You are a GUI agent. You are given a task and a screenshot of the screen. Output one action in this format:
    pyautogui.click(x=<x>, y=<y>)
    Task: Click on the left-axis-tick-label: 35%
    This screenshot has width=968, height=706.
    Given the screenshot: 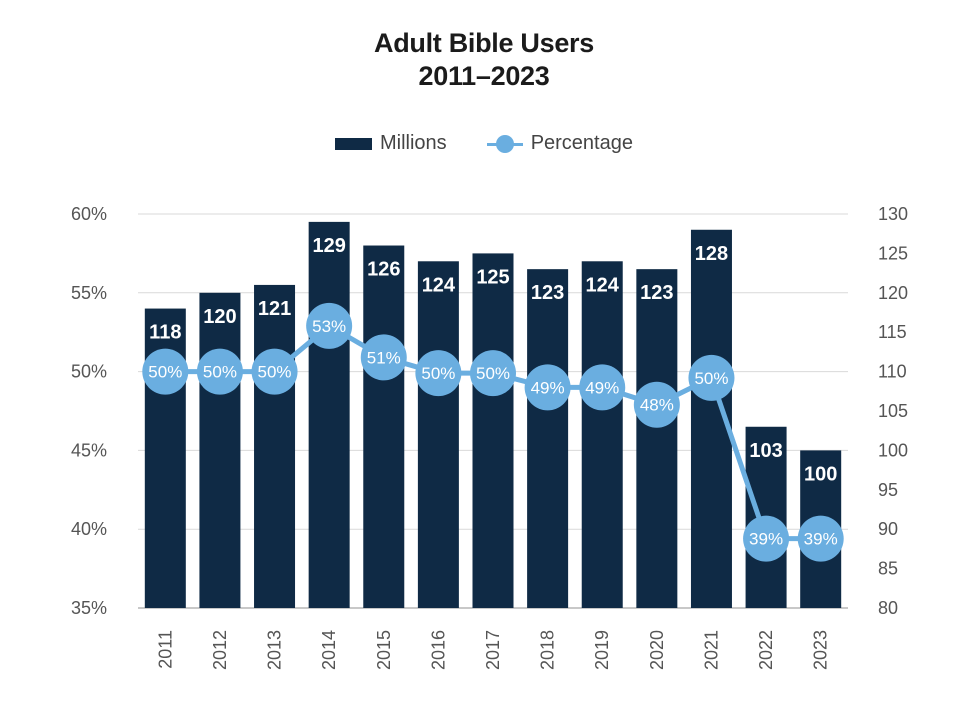 What is the action you would take?
    pyautogui.click(x=89, y=608)
    